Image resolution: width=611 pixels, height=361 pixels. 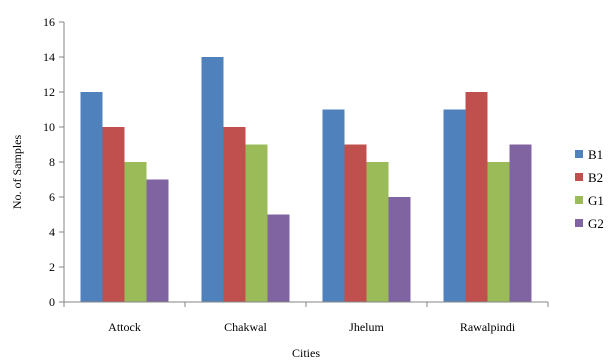 I want to click on bar-b1-rawalpindi, so click(x=454, y=205).